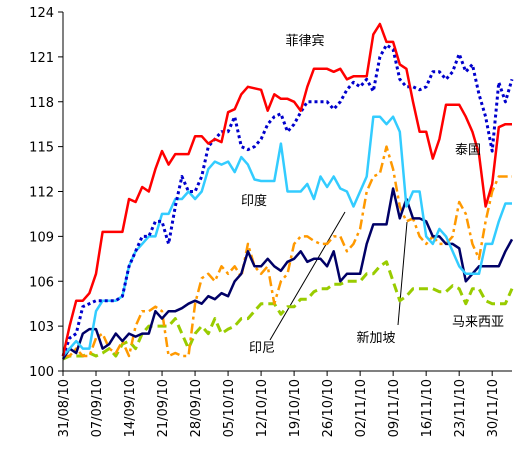  What do you see at coordinates (41, 327) in the screenshot?
I see `y-tick-label: 103` at bounding box center [41, 327].